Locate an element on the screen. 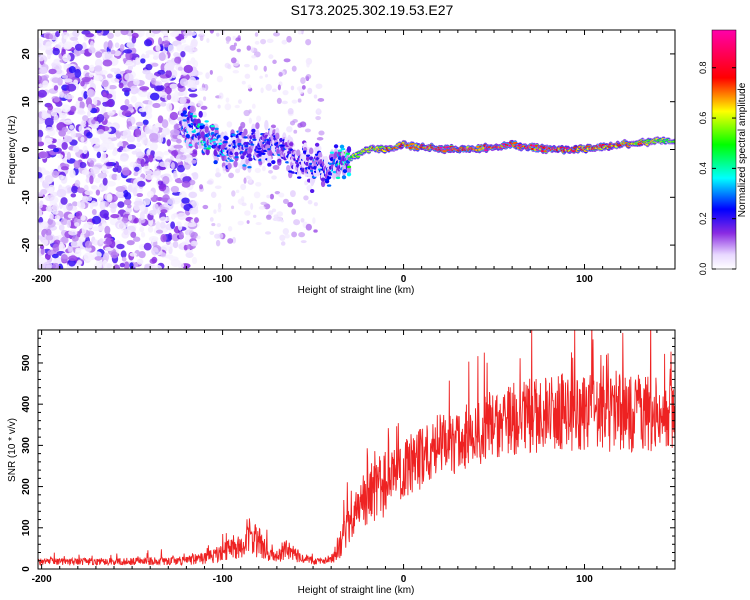  snr-ytick-label: 100 is located at coordinates (26, 527).